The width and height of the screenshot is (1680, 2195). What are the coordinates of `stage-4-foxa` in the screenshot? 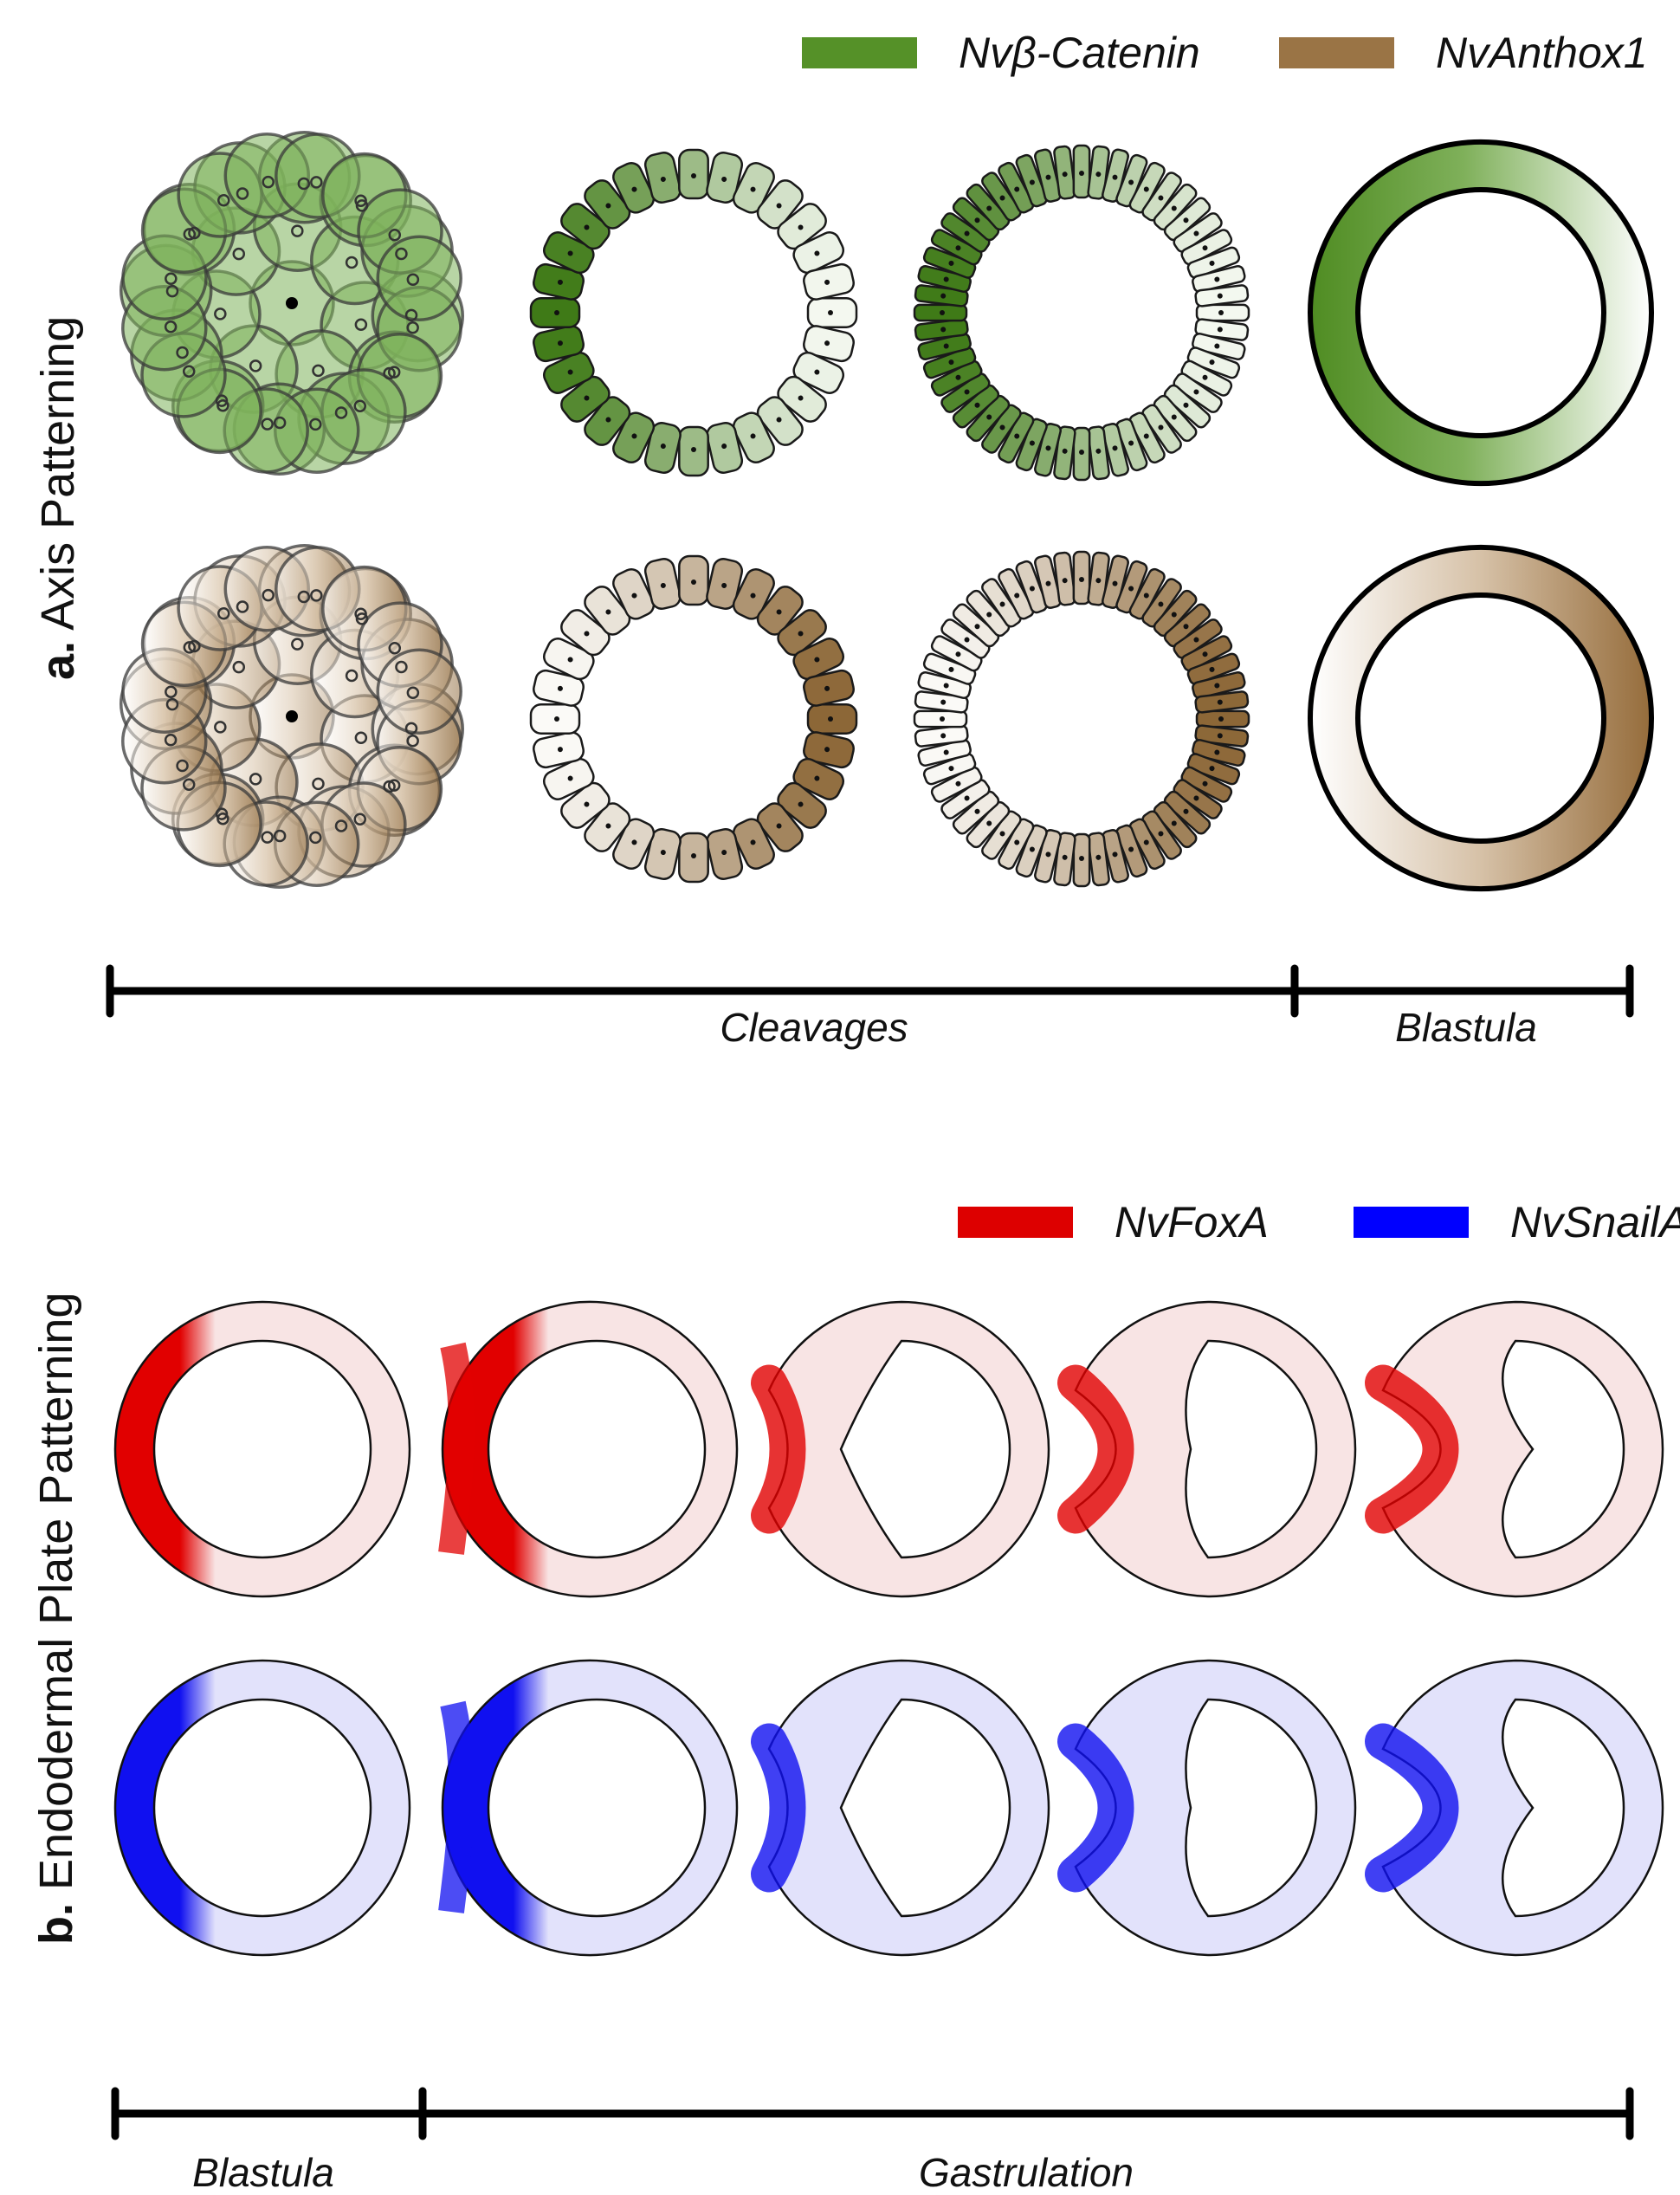 It's located at (1207, 1449).